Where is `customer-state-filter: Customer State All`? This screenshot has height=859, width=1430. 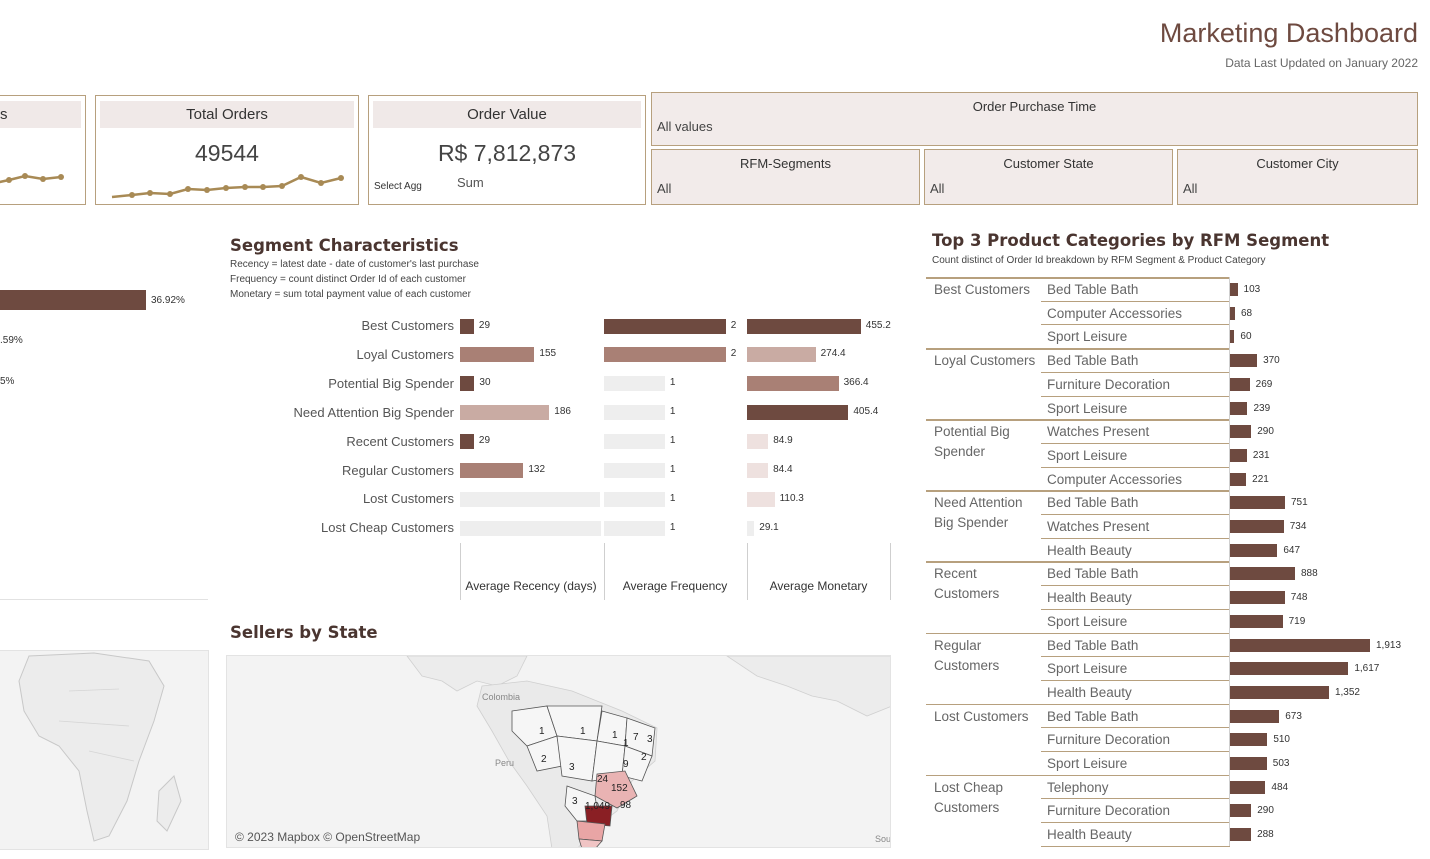
customer-state-filter: Customer State All is located at coordinates (1048, 177).